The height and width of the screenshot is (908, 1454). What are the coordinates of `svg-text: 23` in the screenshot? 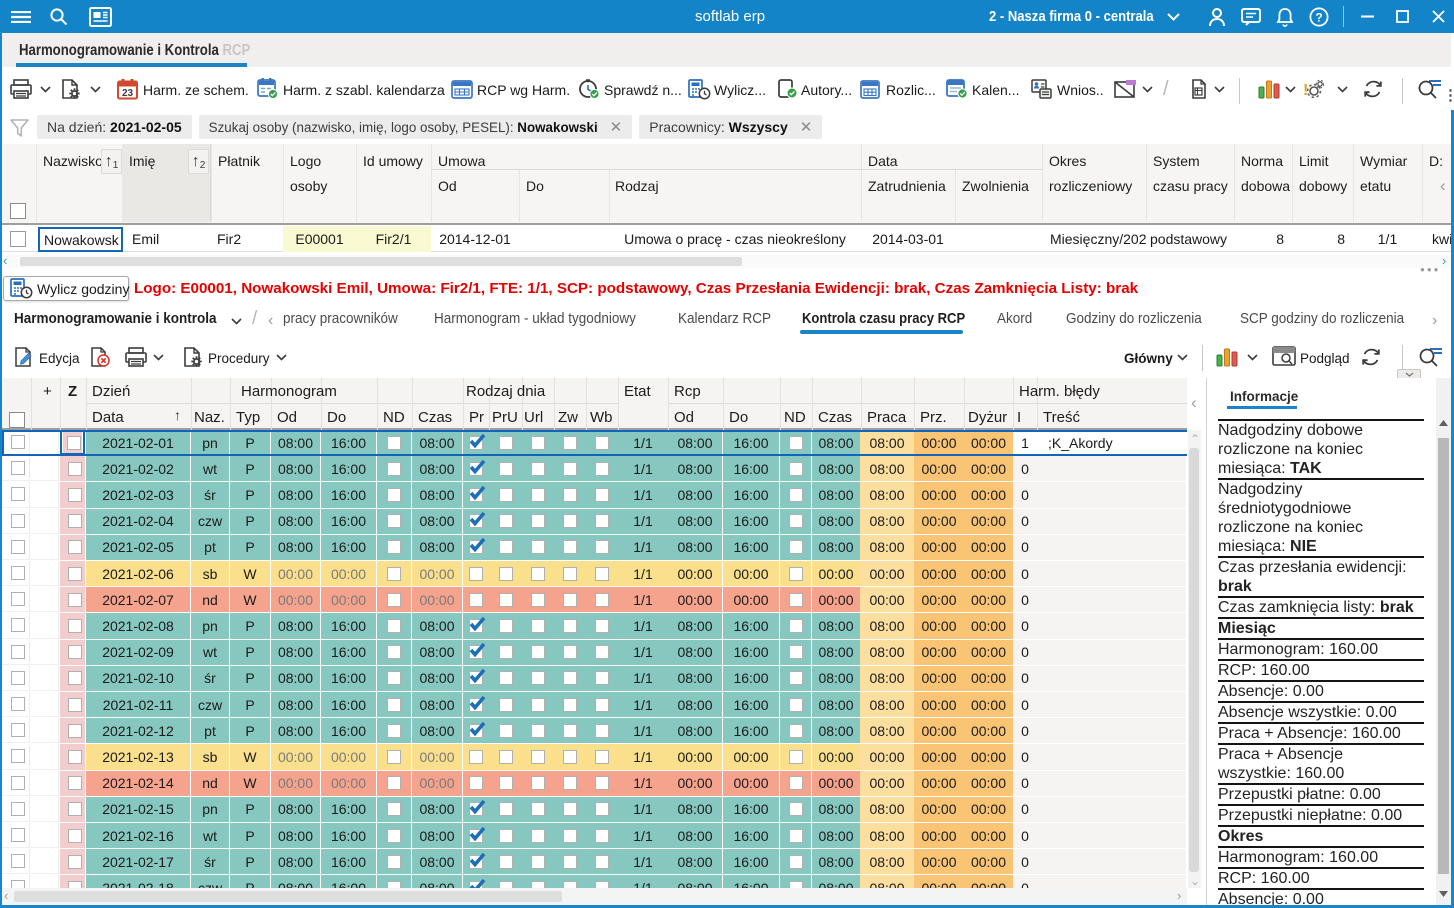 It's located at (128, 93).